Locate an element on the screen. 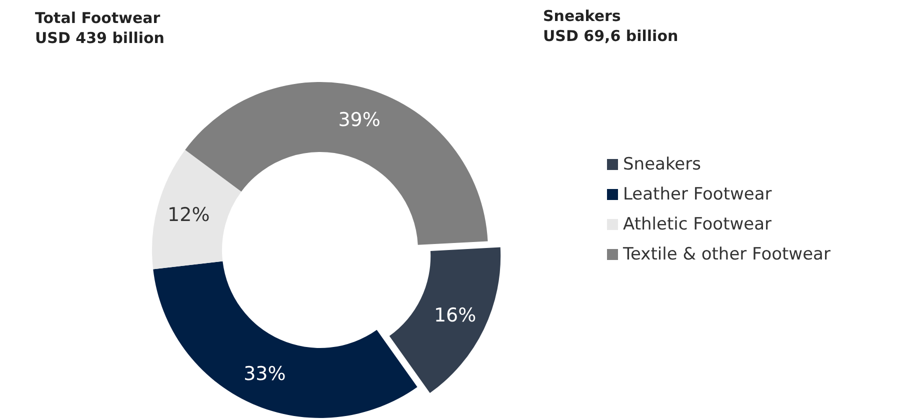 The image size is (921, 419). legend-label: Sneakers is located at coordinates (662, 164).